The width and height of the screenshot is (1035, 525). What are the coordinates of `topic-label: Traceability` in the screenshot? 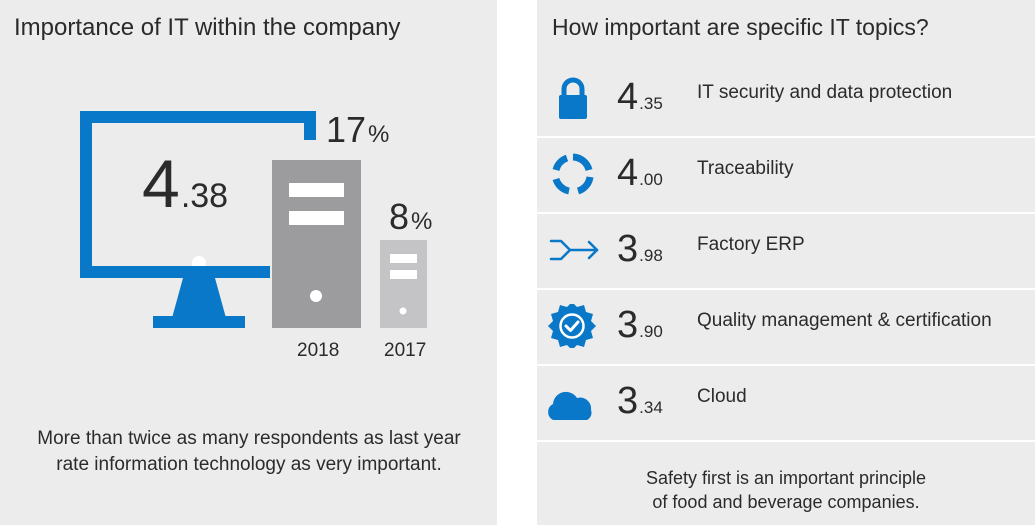 It's located at (745, 168).